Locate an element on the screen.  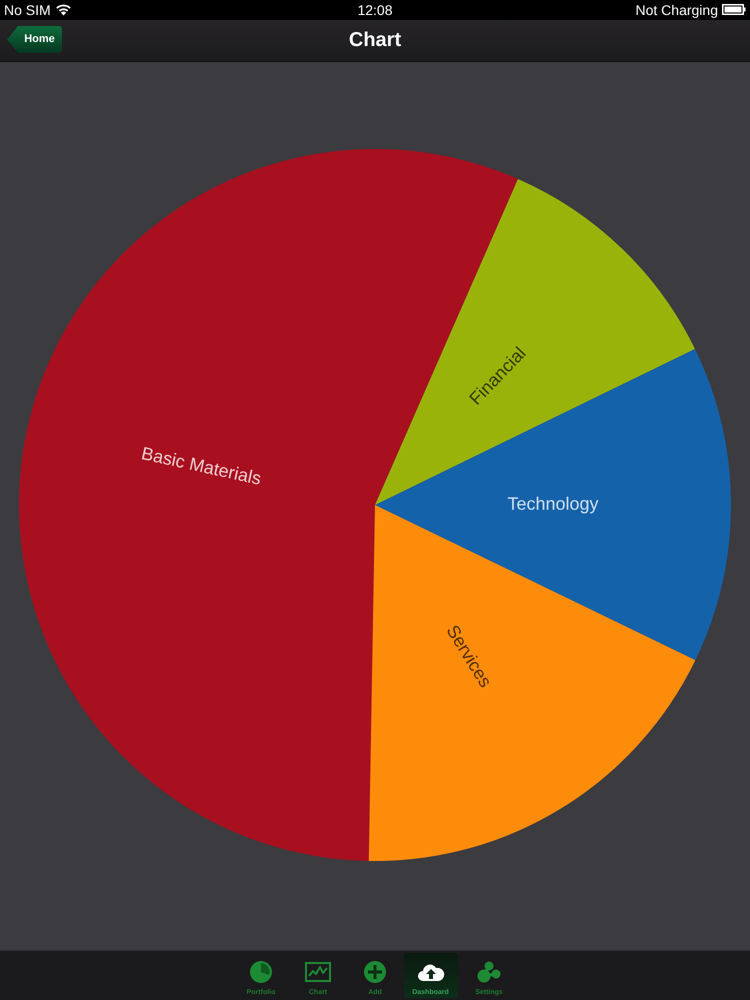
slice-label: Technology is located at coordinates (553, 504).